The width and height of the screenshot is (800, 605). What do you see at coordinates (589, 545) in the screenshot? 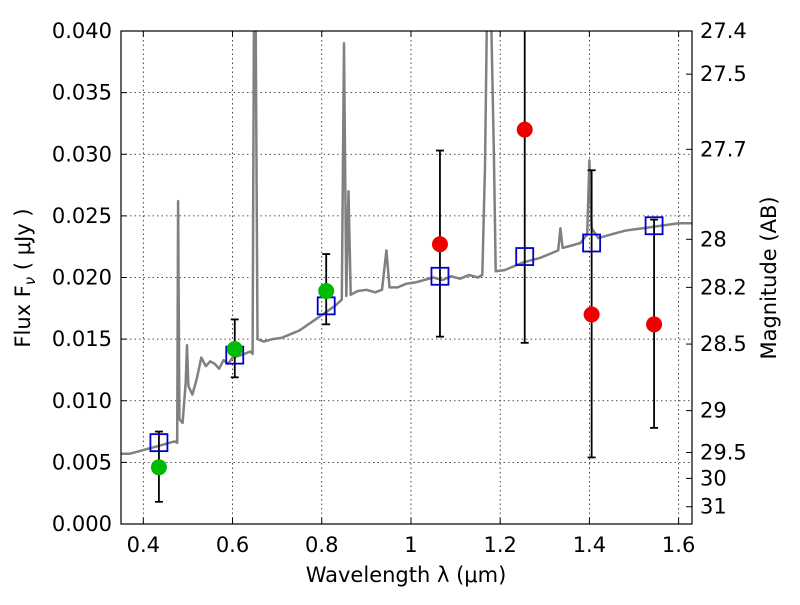
I see `x-tick-label: 1.4` at bounding box center [589, 545].